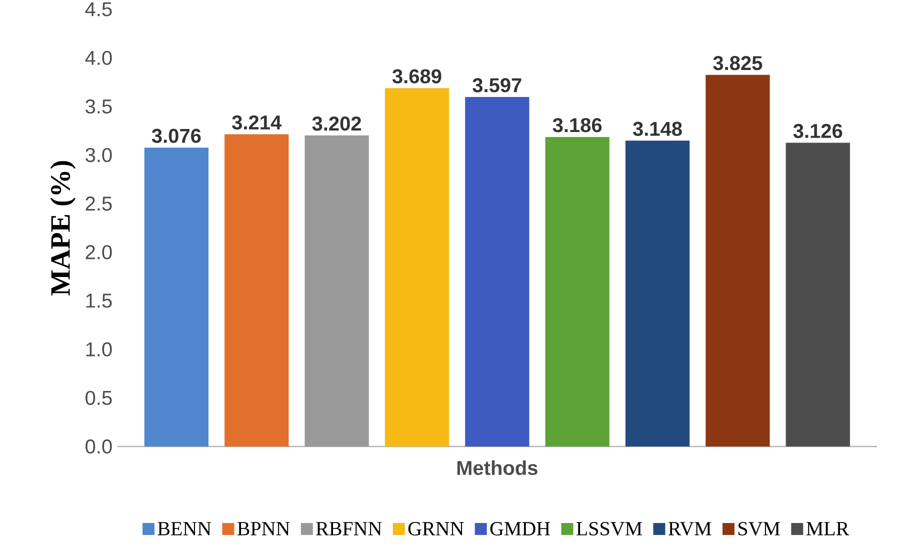 The height and width of the screenshot is (548, 909). Describe the element at coordinates (263, 529) in the screenshot. I see `legend-label: BPNN` at that location.